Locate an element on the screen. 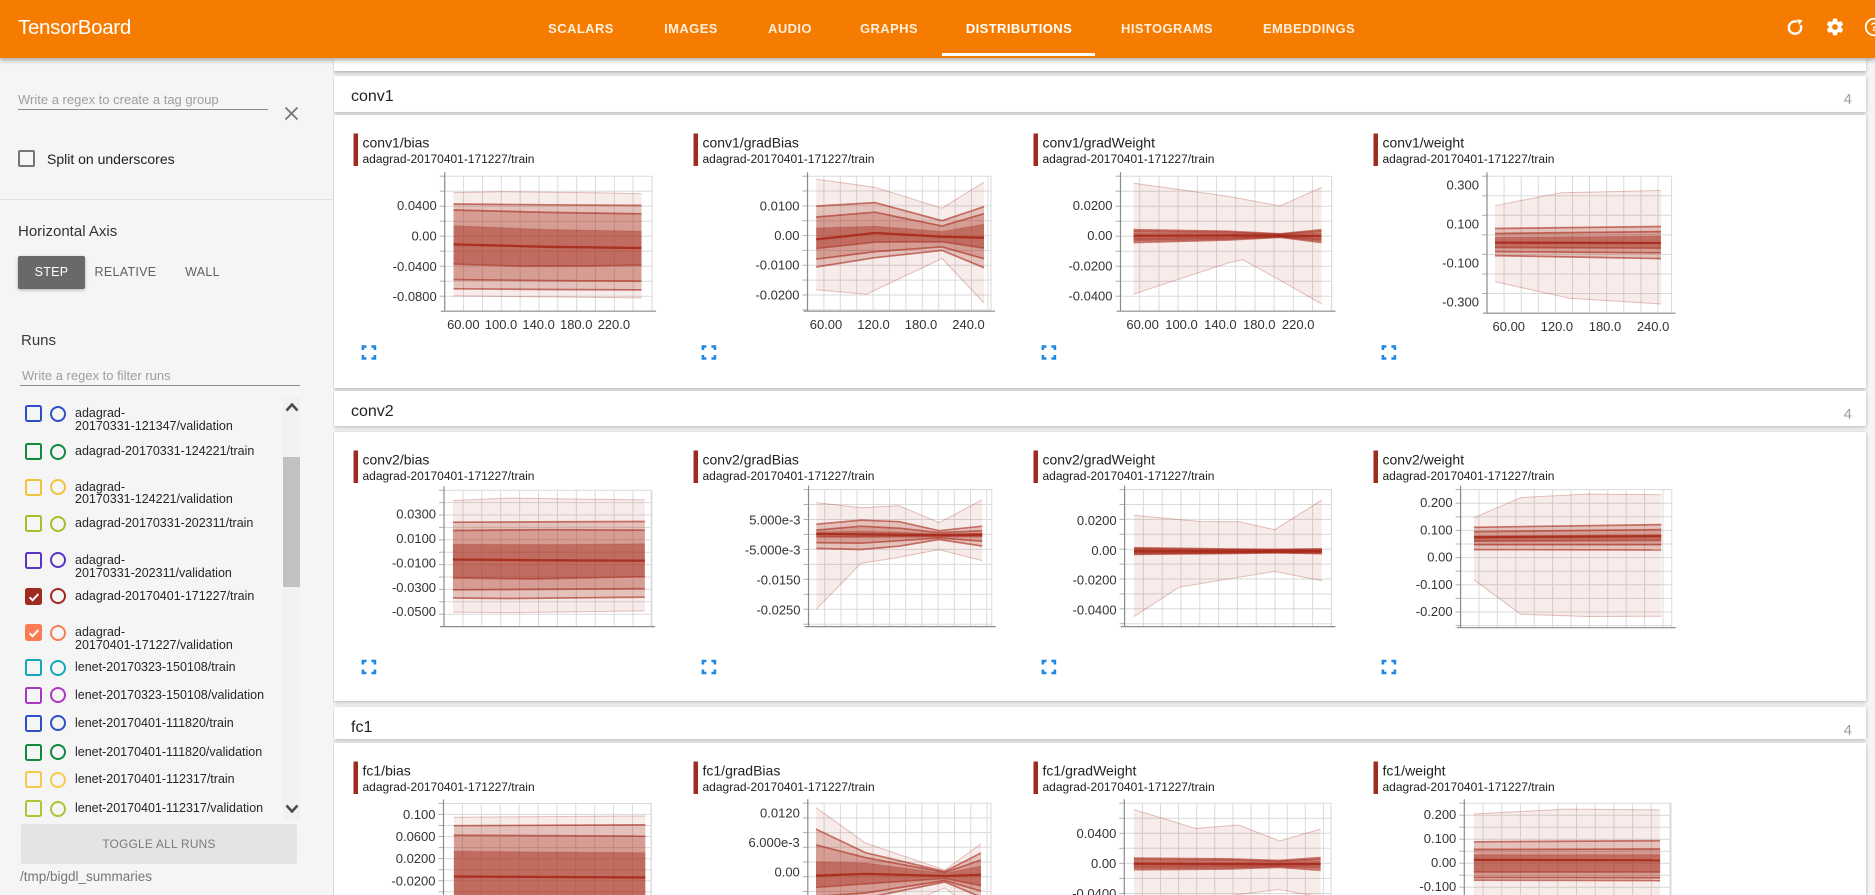  svg-text: -0.200 is located at coordinates (1434, 611).